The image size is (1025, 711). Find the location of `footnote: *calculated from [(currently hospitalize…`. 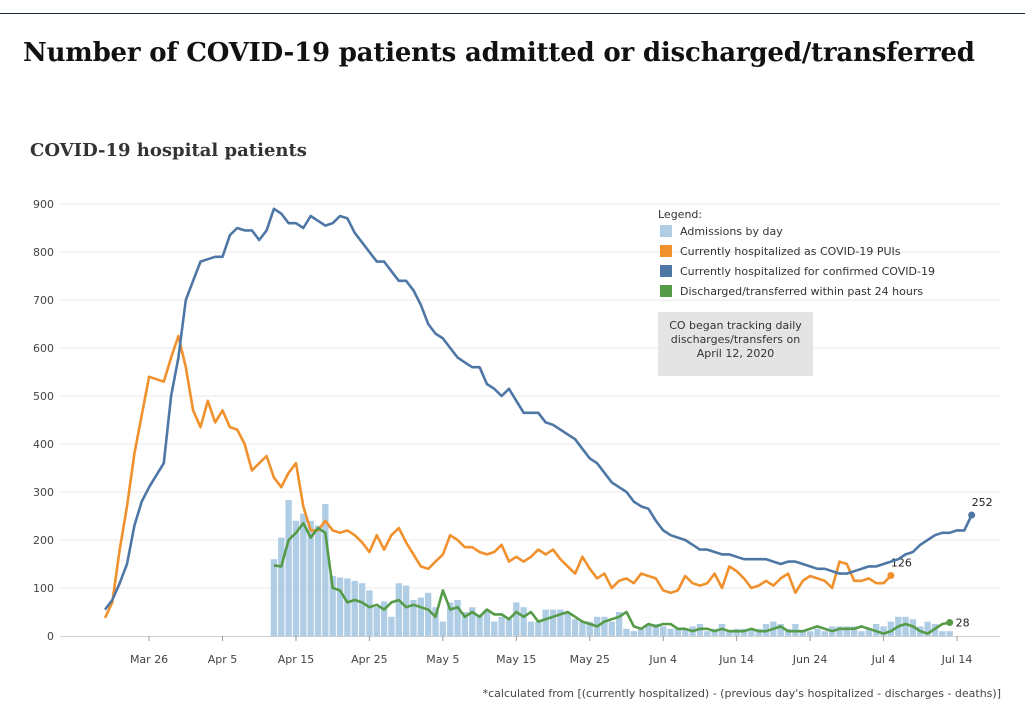

footnote: *calculated from [(currently hospitalize… is located at coordinates (741, 693).